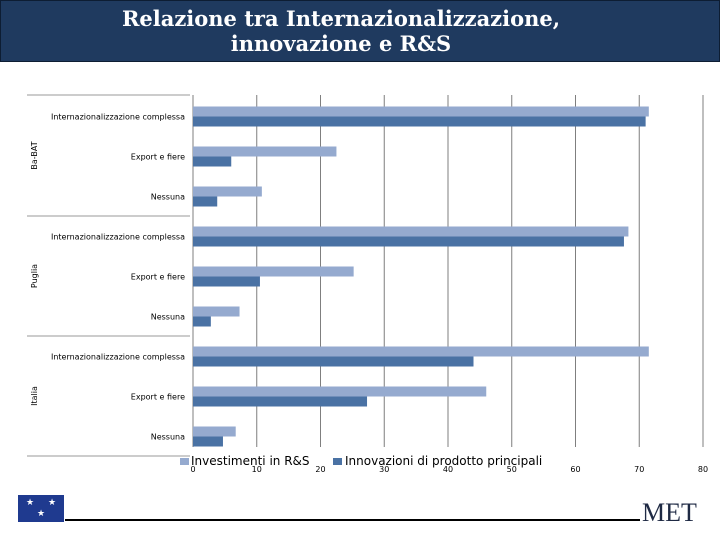 The image size is (720, 540). I want to click on x-tick-label: 0, so click(192, 469).